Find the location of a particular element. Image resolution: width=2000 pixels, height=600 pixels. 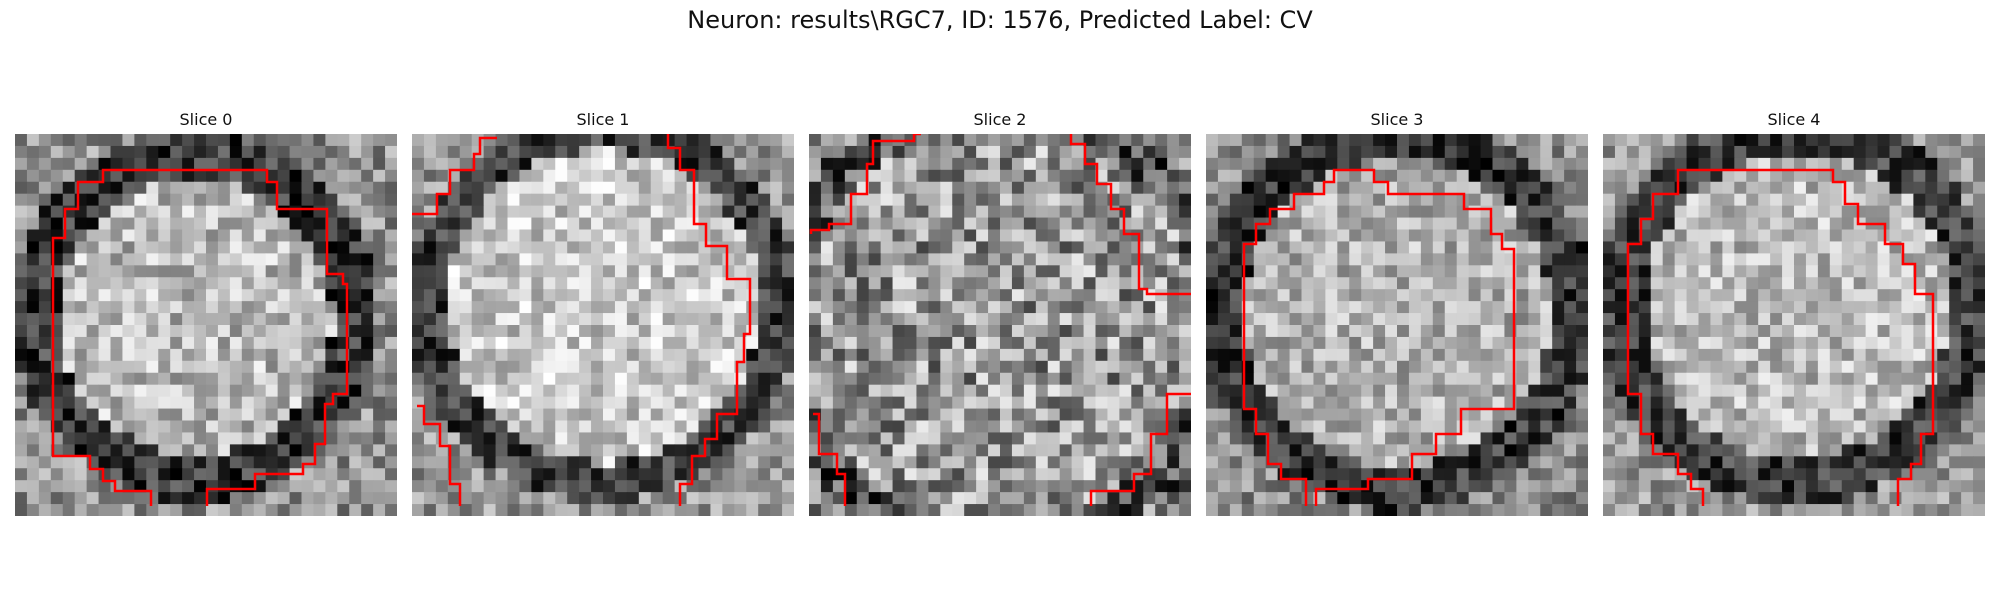

slice-panel-3: Slice 3 is located at coordinates (1397, 313).